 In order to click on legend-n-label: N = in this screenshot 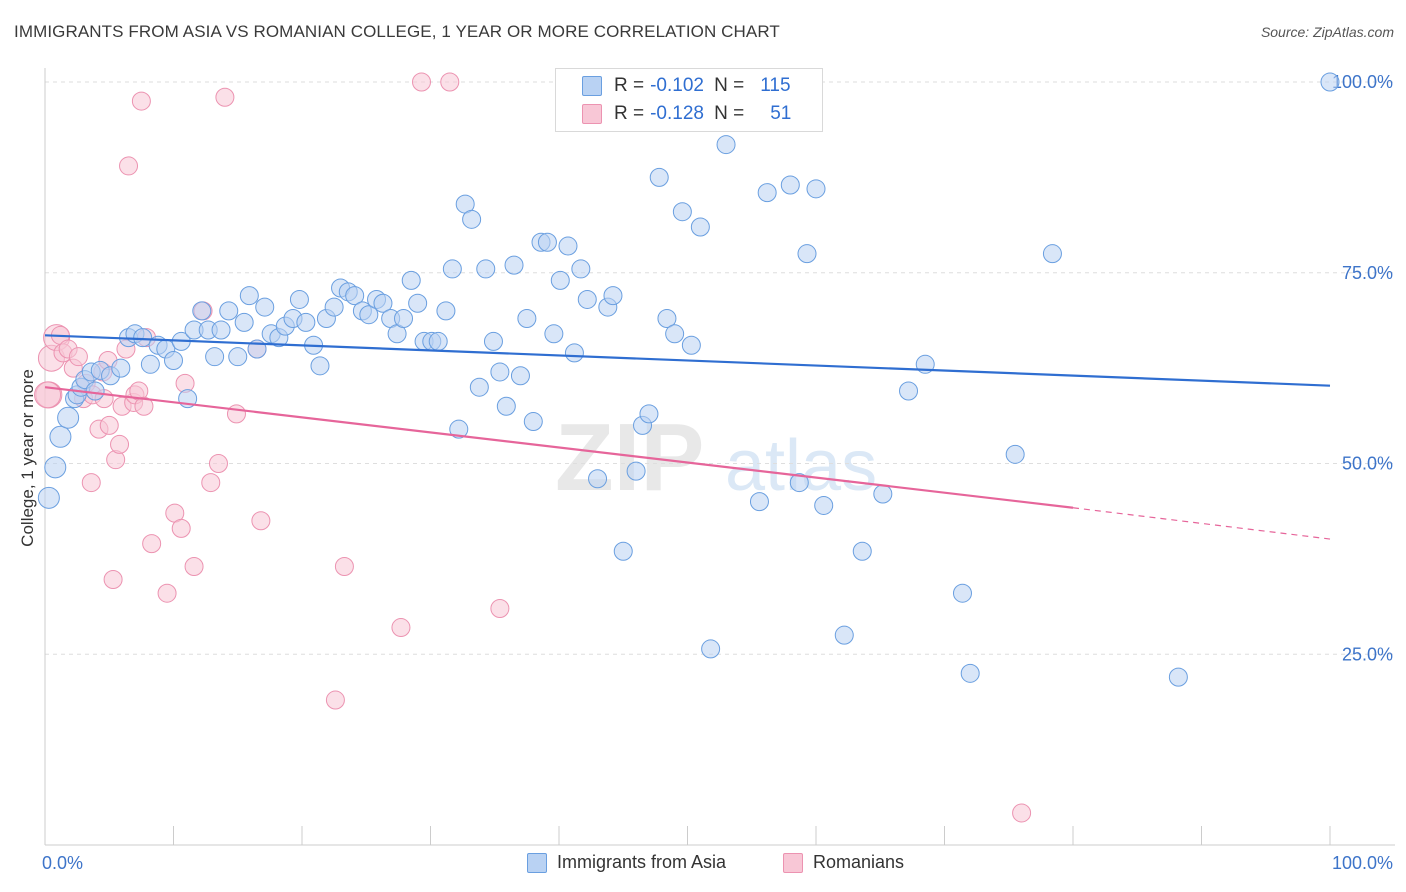, I will do `click(729, 85)`.